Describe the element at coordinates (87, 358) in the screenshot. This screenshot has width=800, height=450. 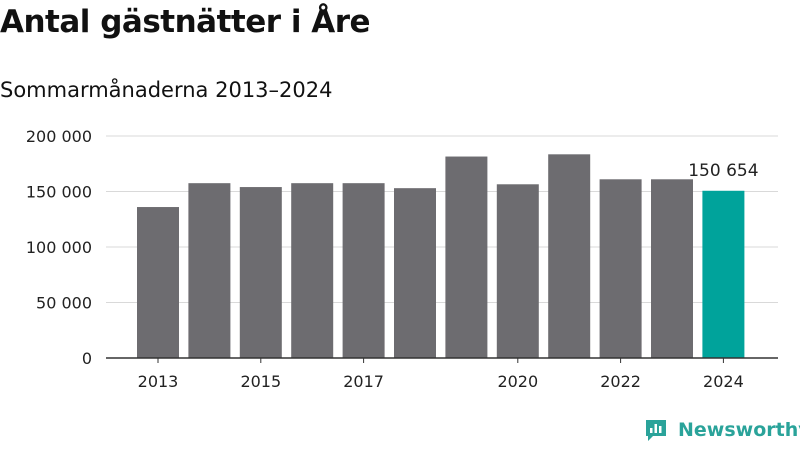
I see `y-tick-label: 0` at that location.